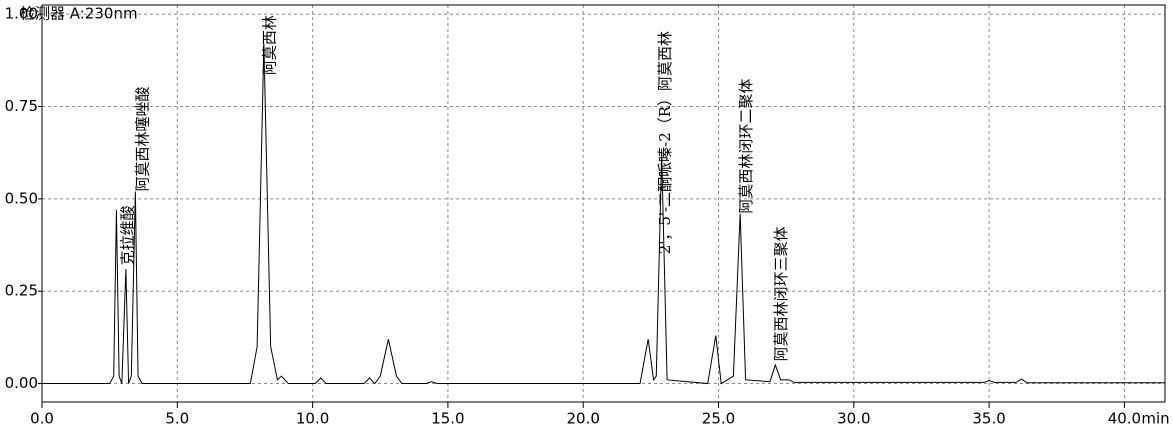  Describe the element at coordinates (270, 45) in the screenshot. I see `peak-label: 阿莫西林` at that location.